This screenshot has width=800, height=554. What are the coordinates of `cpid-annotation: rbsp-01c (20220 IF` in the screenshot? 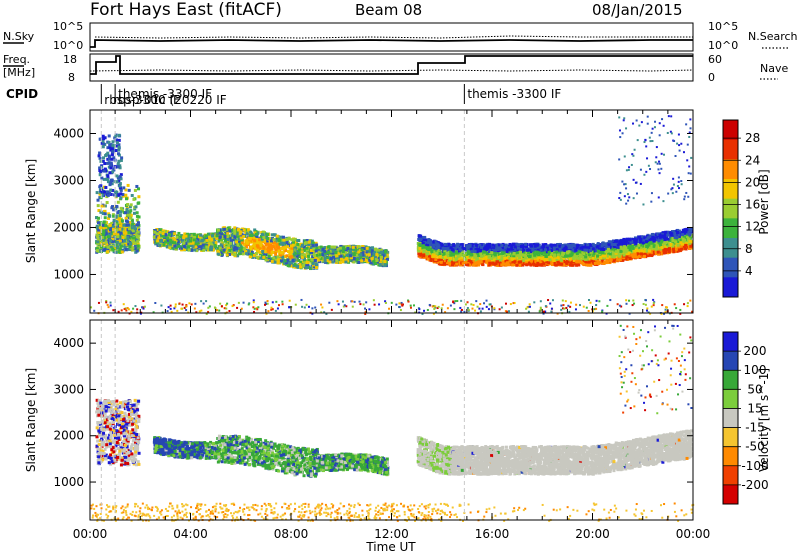 It's located at (170, 100).